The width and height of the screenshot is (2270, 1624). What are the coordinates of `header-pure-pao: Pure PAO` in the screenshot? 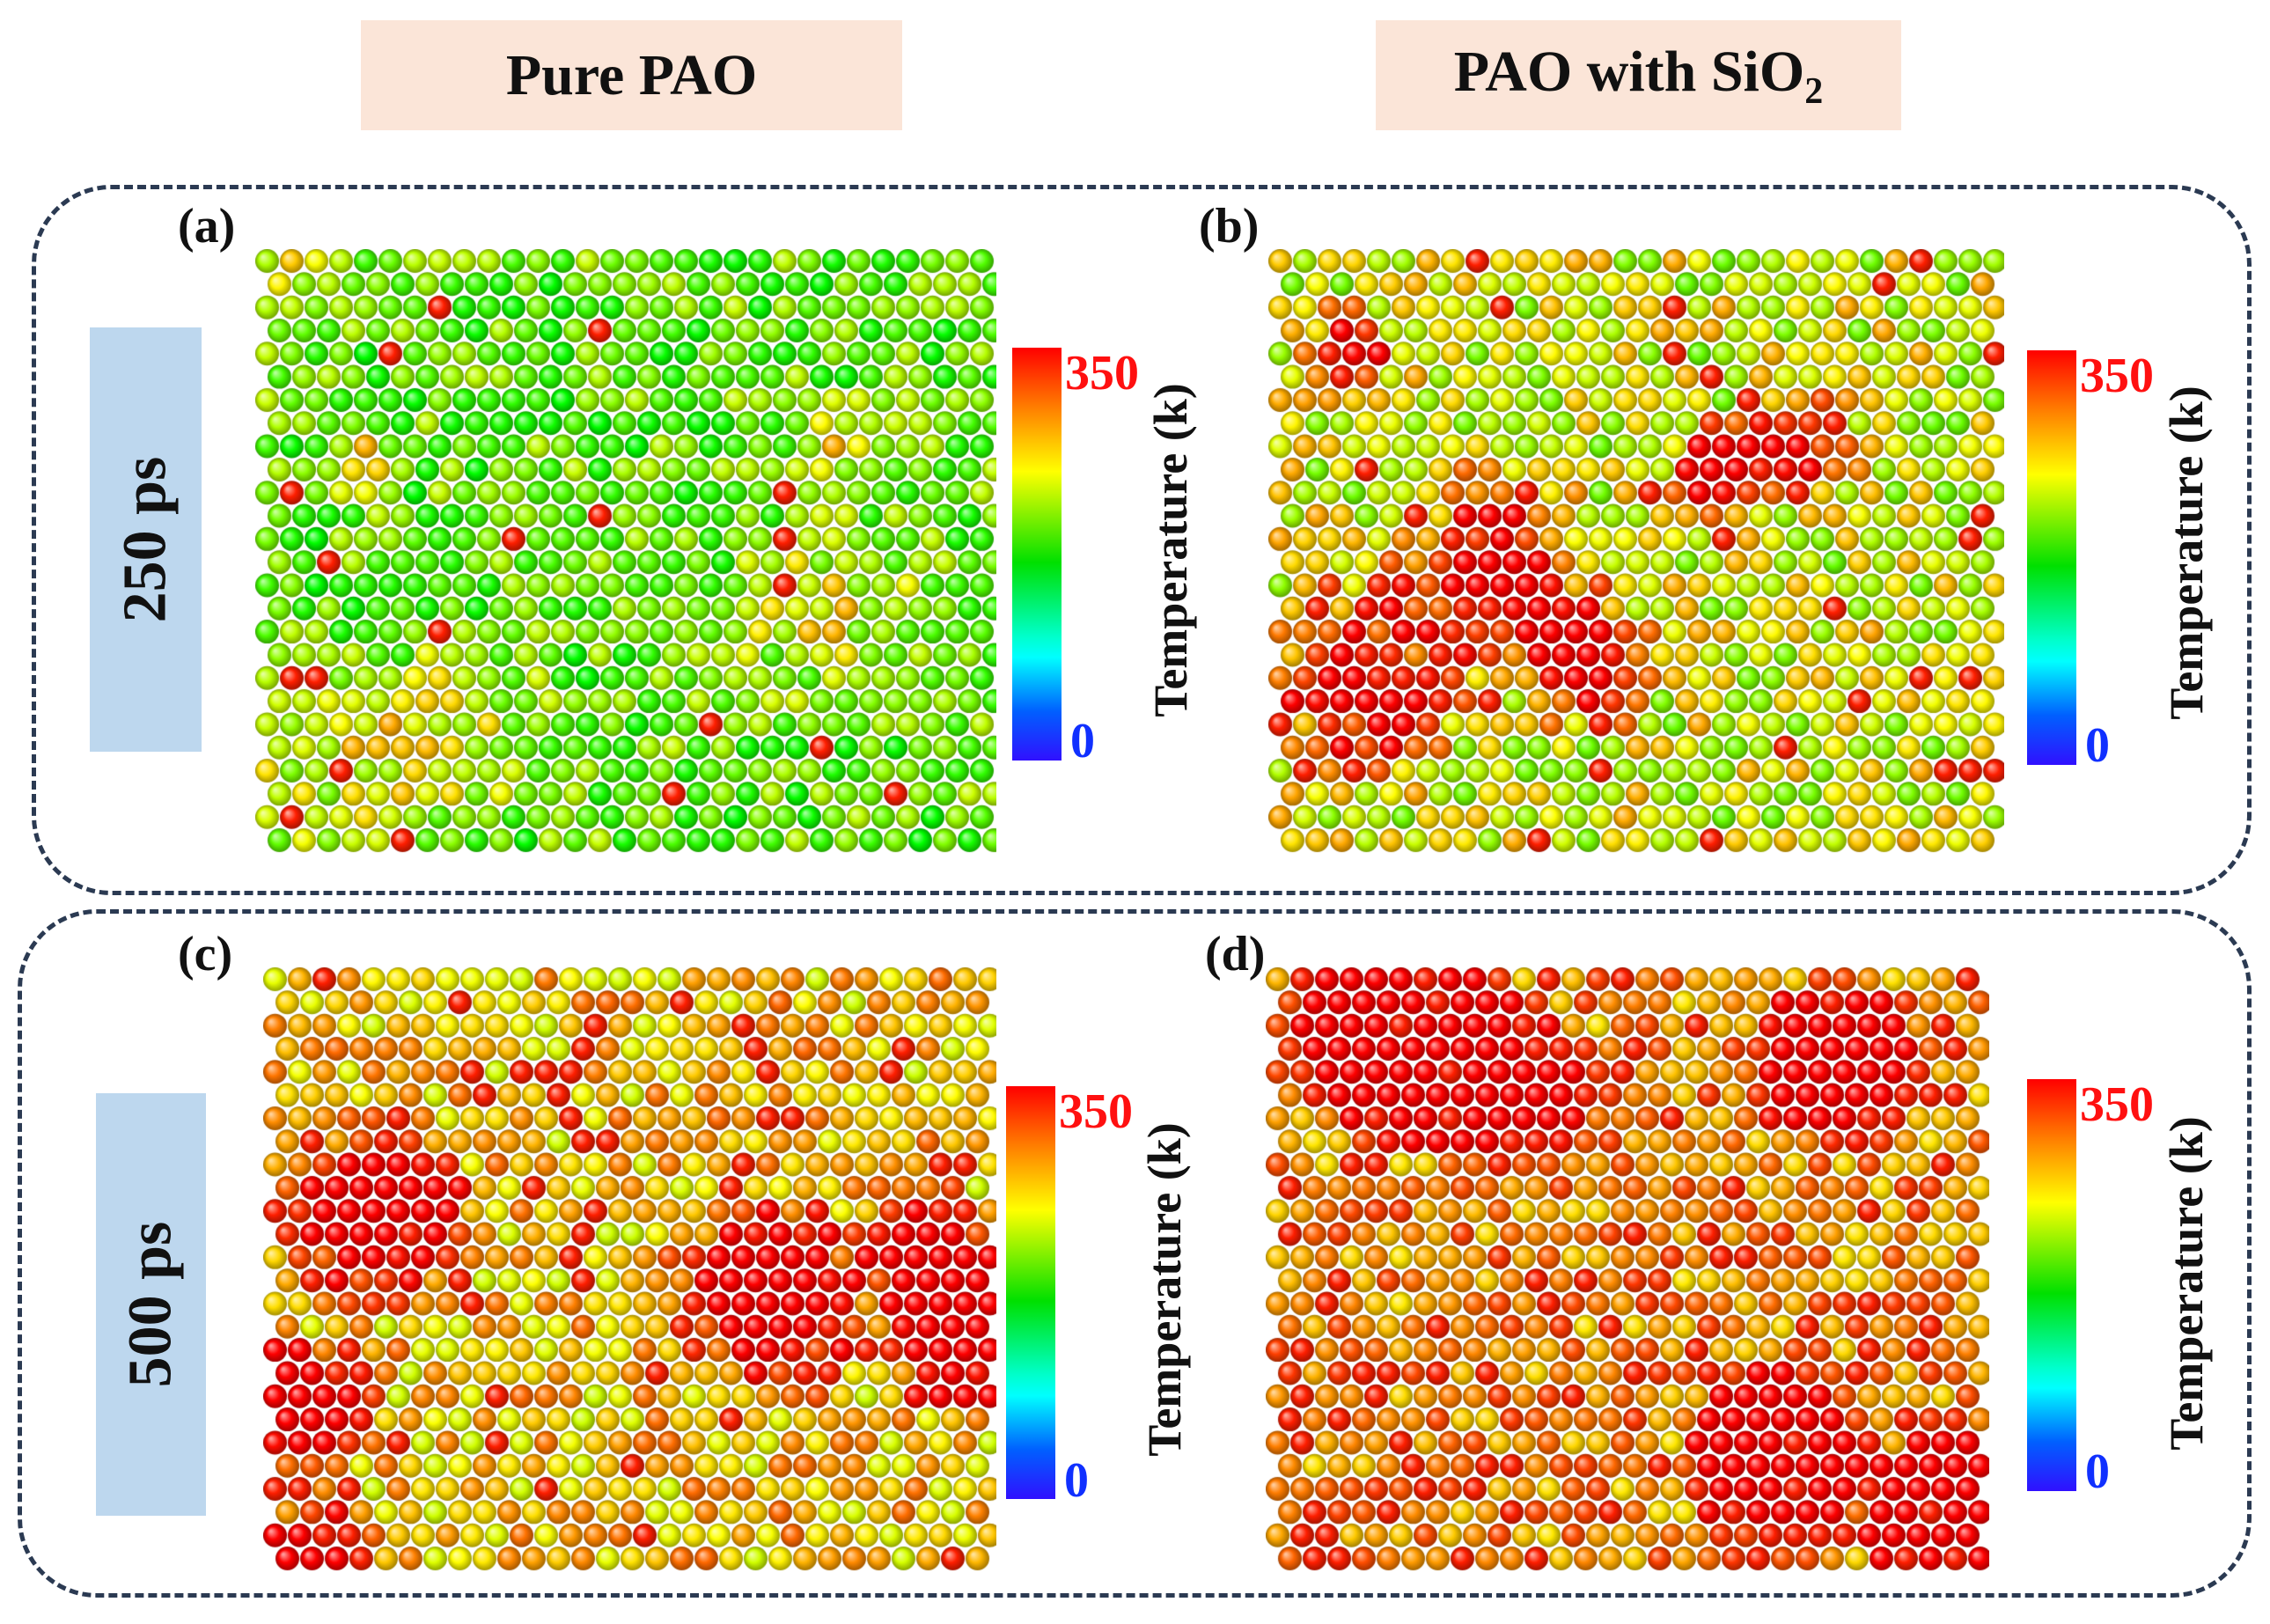 It's located at (631, 75).